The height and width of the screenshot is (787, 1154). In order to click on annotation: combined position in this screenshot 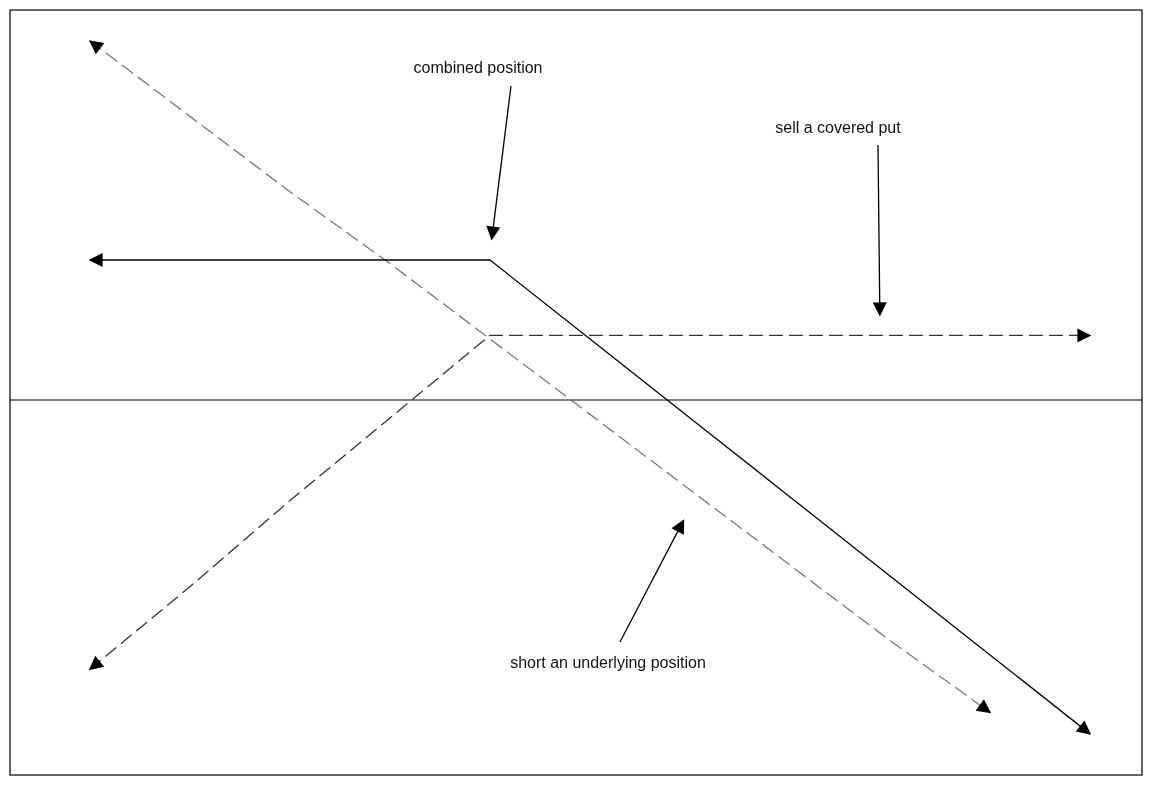, I will do `click(478, 67)`.